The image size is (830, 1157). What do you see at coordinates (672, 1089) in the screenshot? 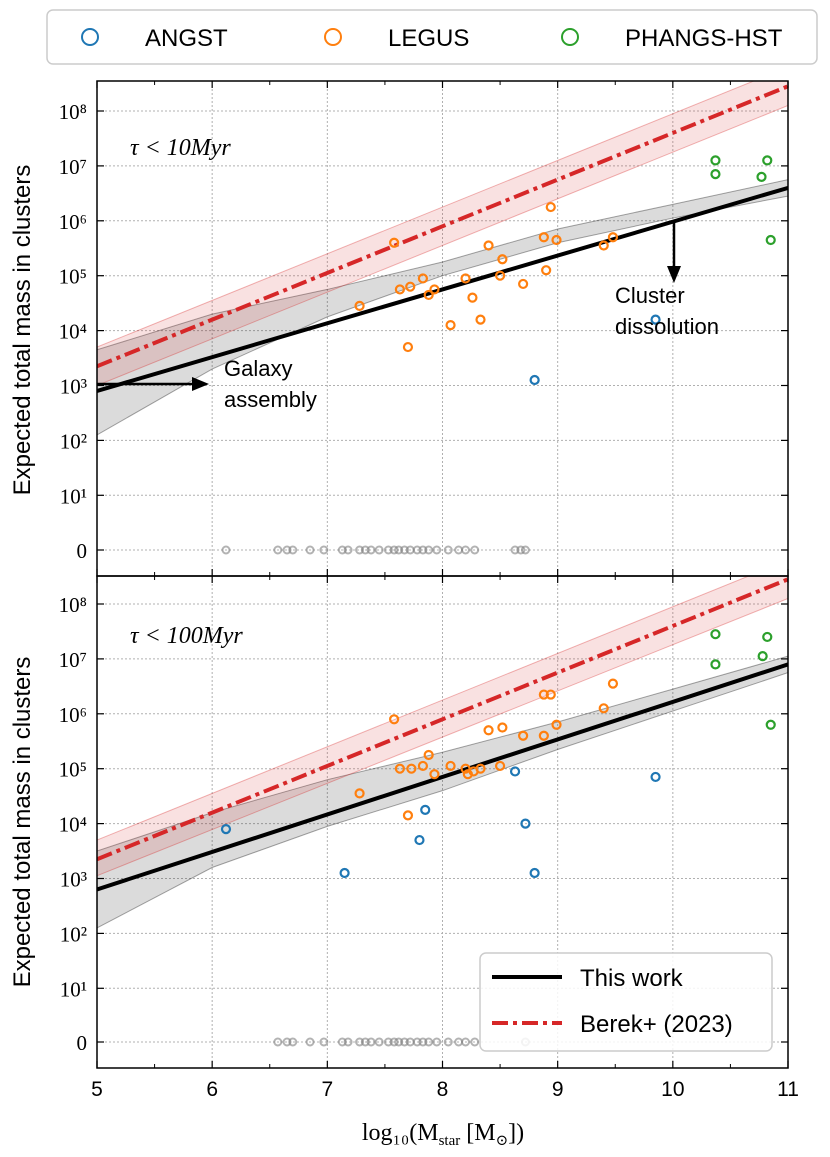
I see `x-tick-label: 10` at bounding box center [672, 1089].